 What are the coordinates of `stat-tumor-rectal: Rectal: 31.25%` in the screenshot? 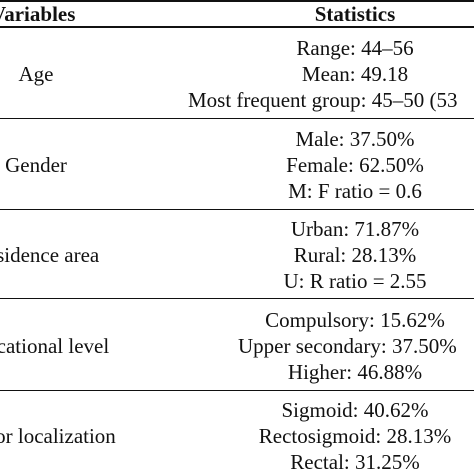 It's located at (355, 462).